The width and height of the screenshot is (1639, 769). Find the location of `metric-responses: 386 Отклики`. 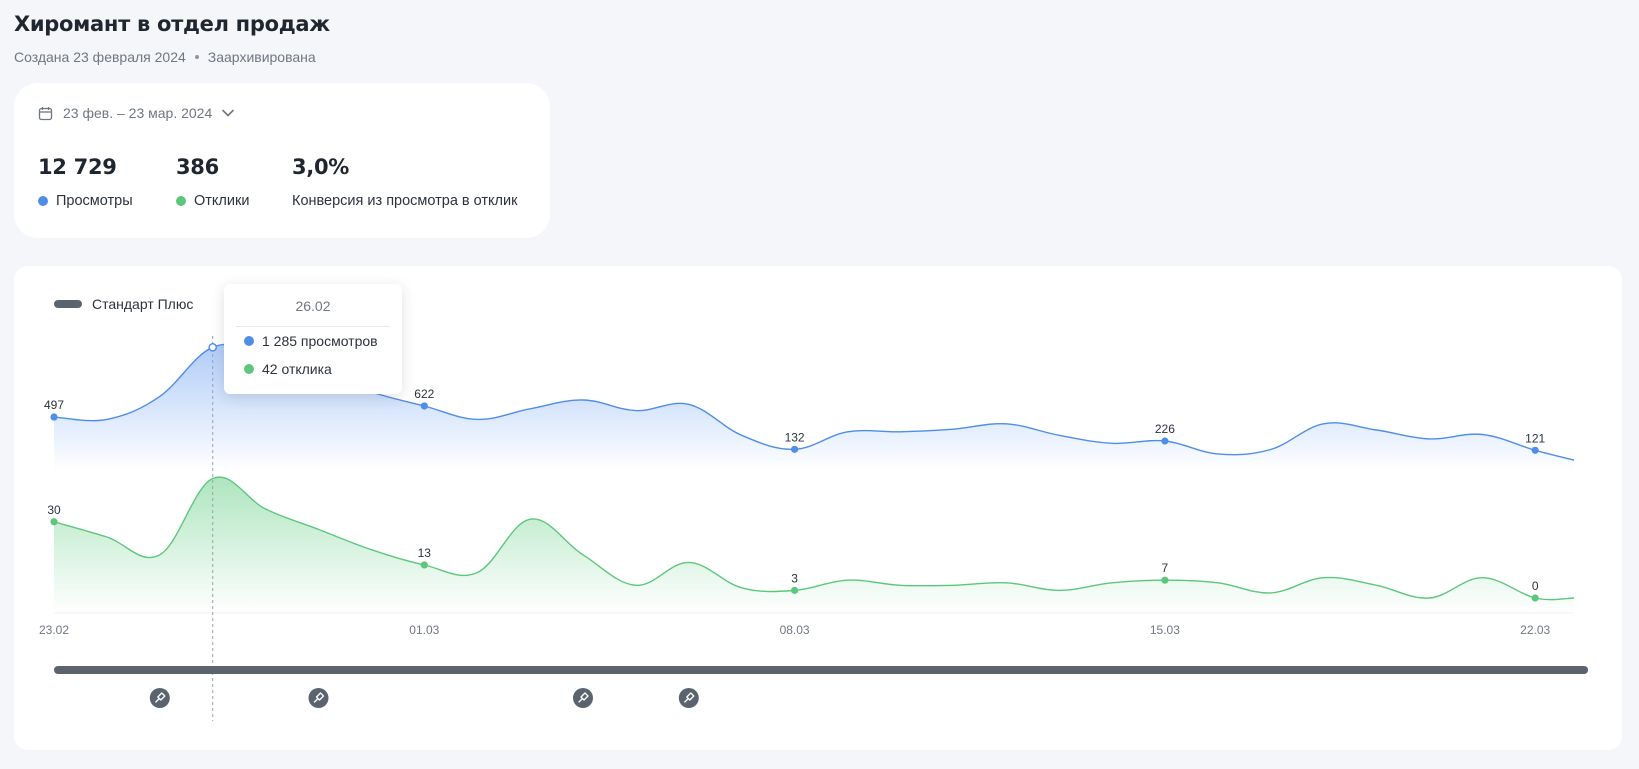

metric-responses: 386 Отклики is located at coordinates (212, 182).